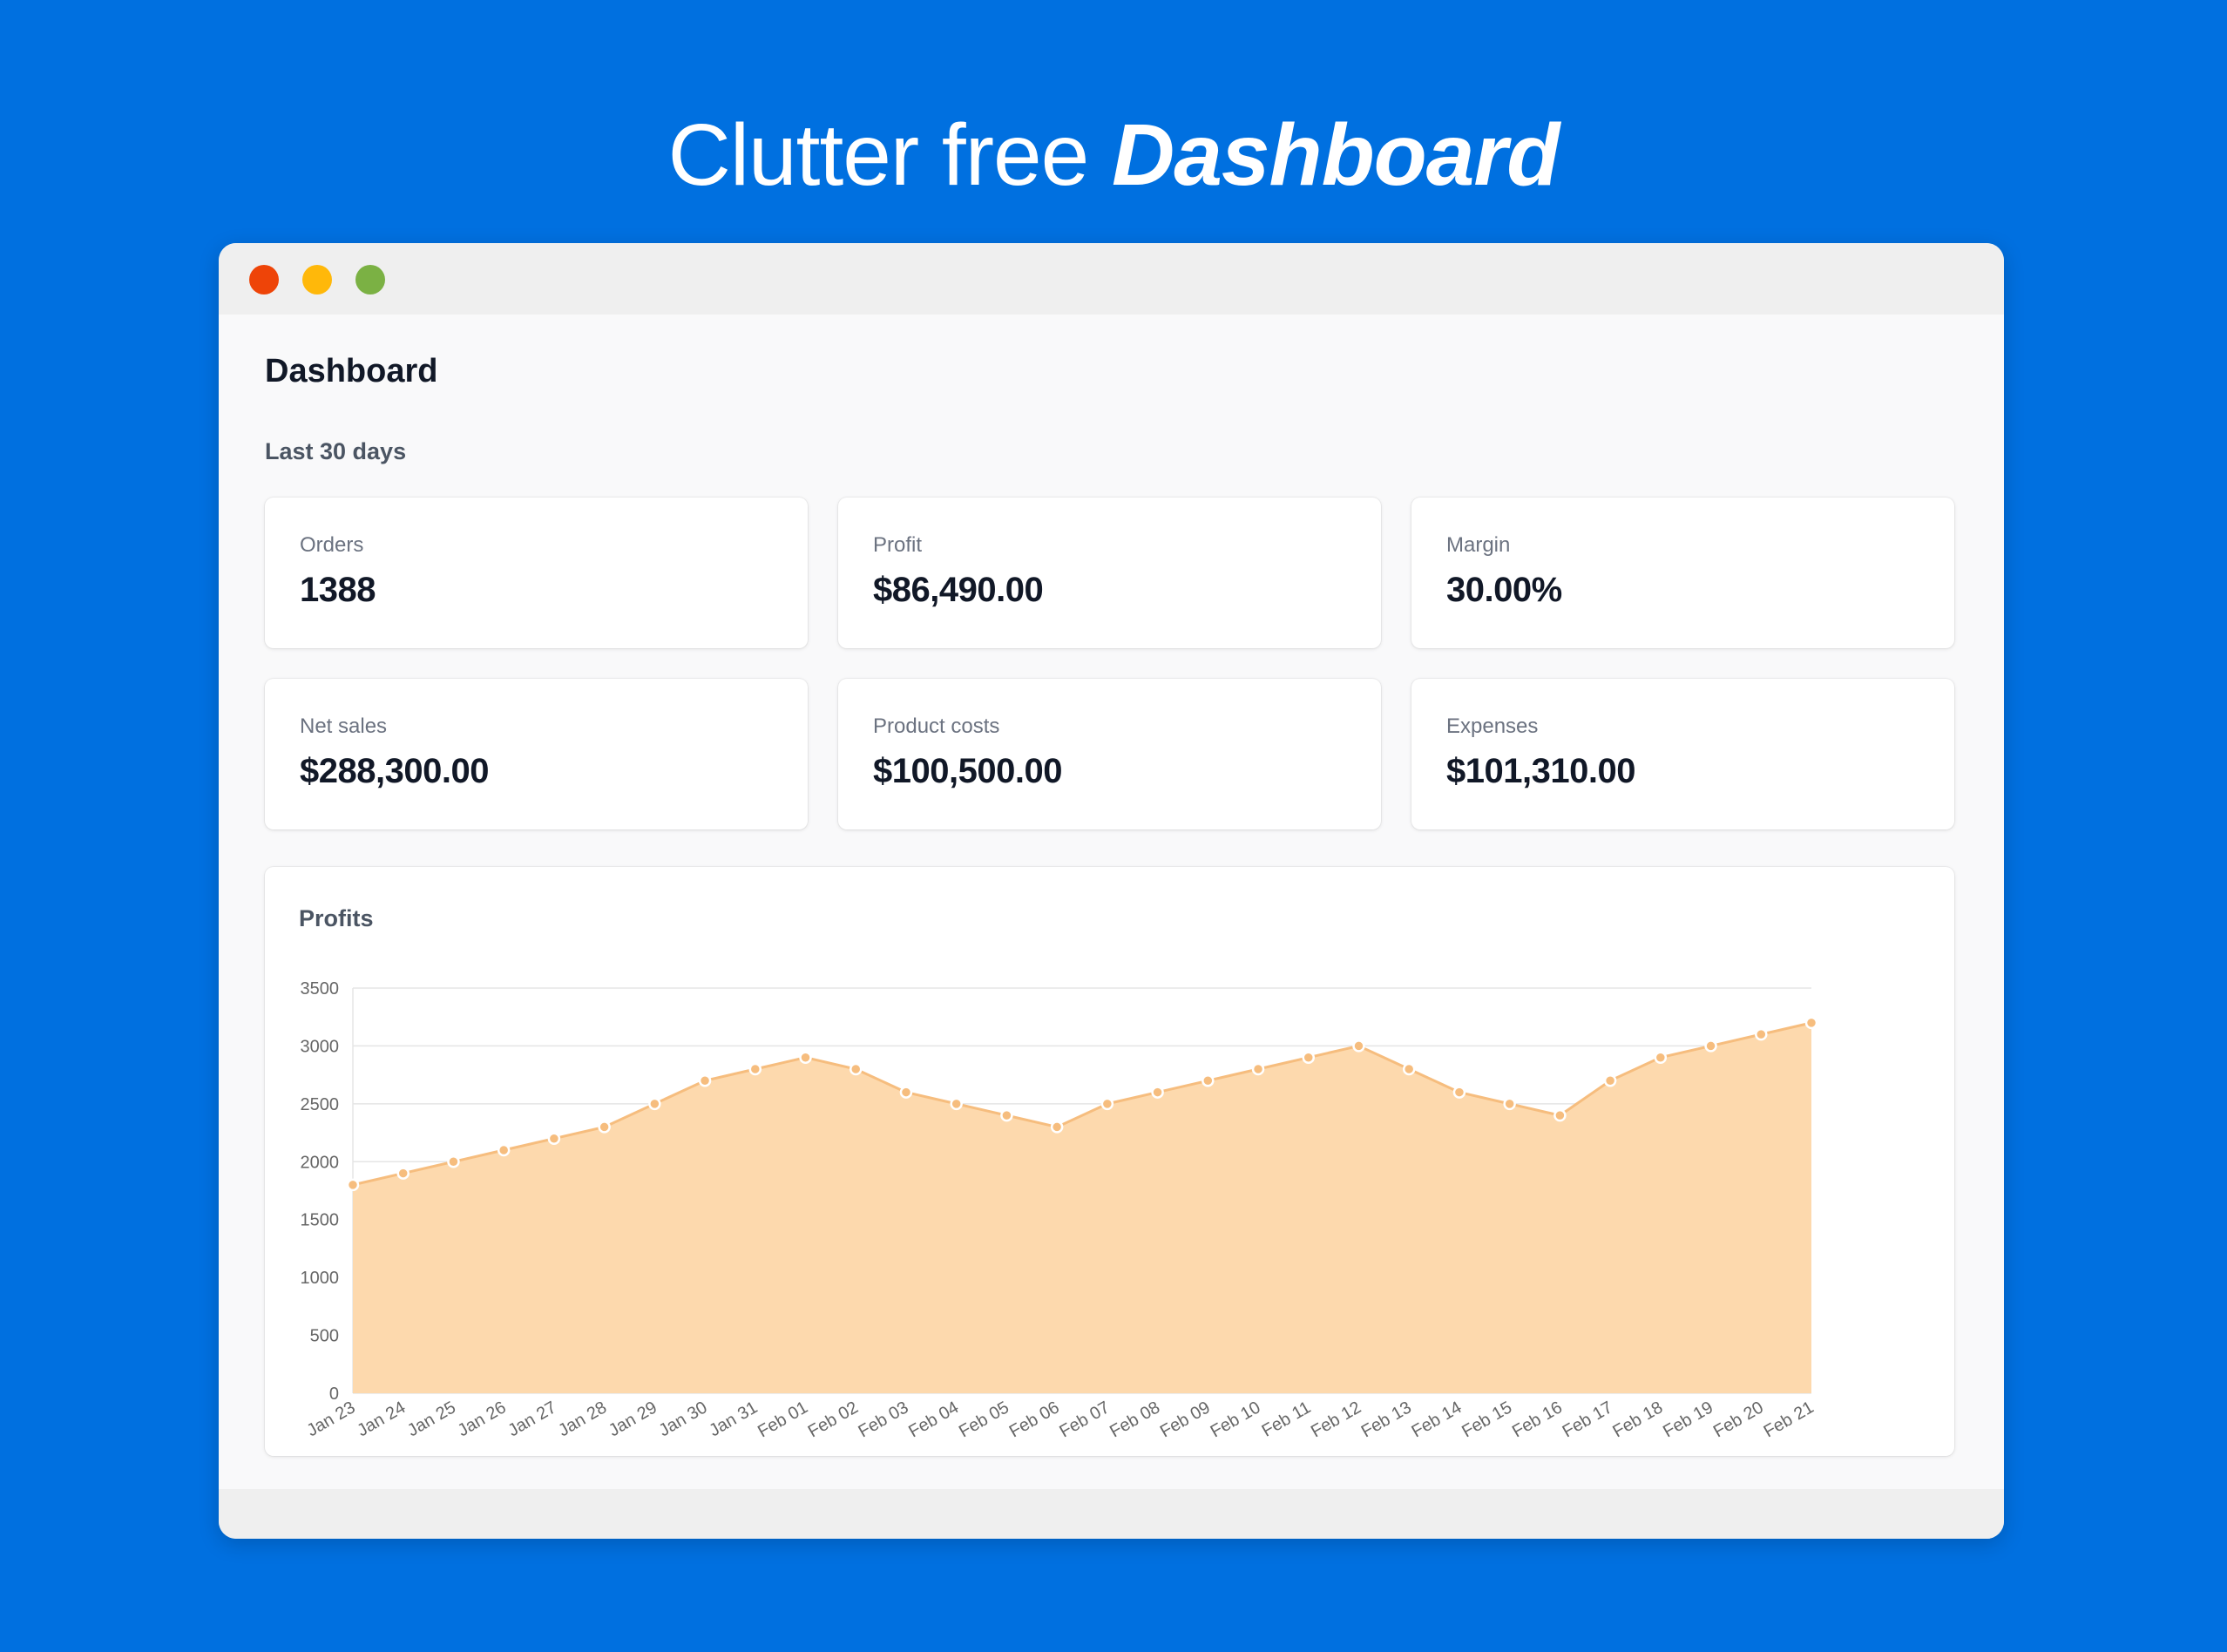 The height and width of the screenshot is (1652, 2227). What do you see at coordinates (984, 1419) in the screenshot?
I see `x-tick-label: Feb 05` at bounding box center [984, 1419].